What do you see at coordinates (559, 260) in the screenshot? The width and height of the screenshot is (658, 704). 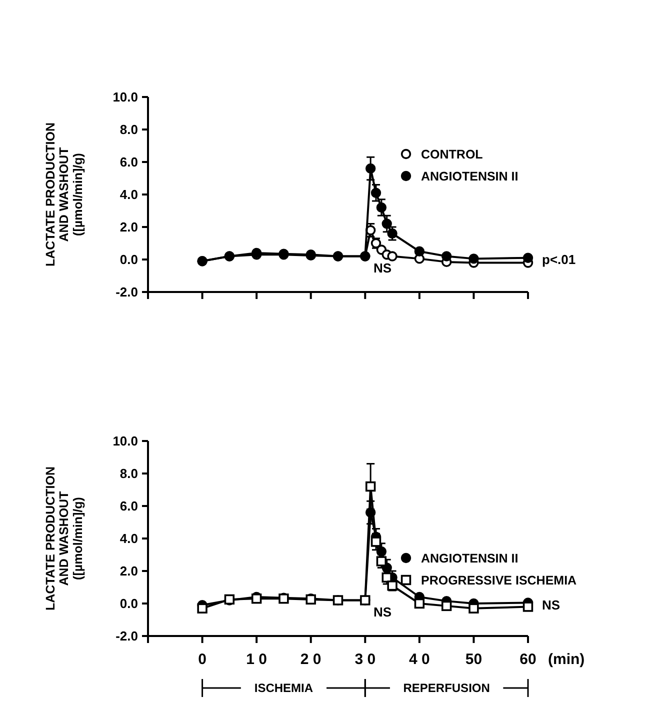 I see `annotation: p<.01` at bounding box center [559, 260].